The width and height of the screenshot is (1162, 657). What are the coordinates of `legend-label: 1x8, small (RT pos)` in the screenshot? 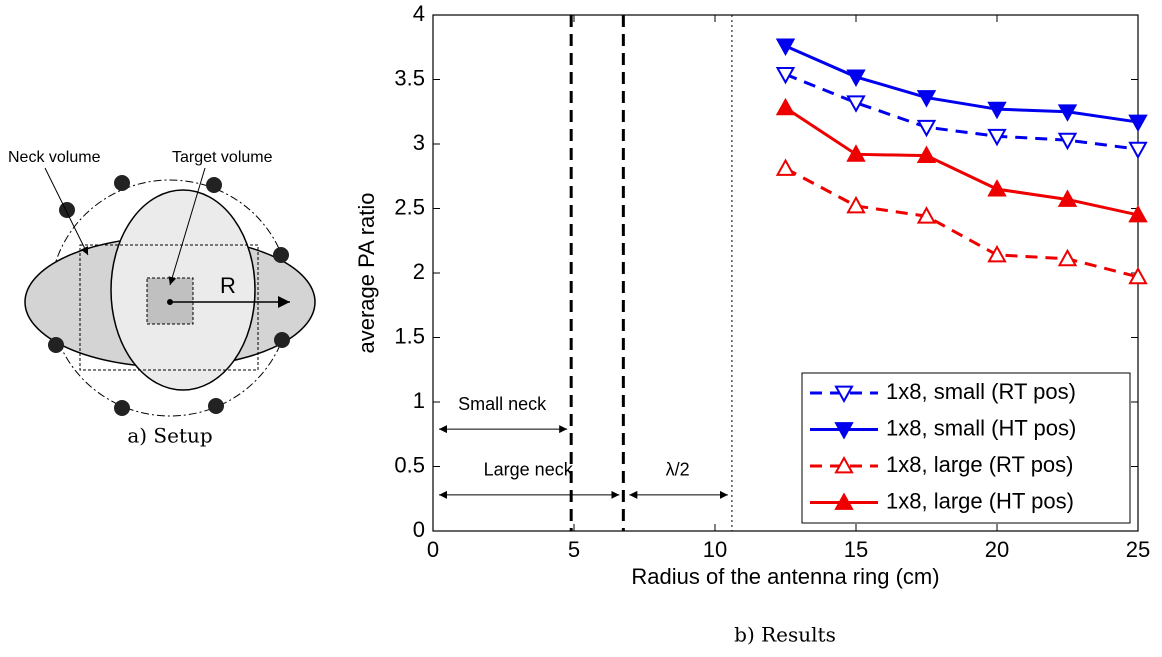 It's located at (981, 391).